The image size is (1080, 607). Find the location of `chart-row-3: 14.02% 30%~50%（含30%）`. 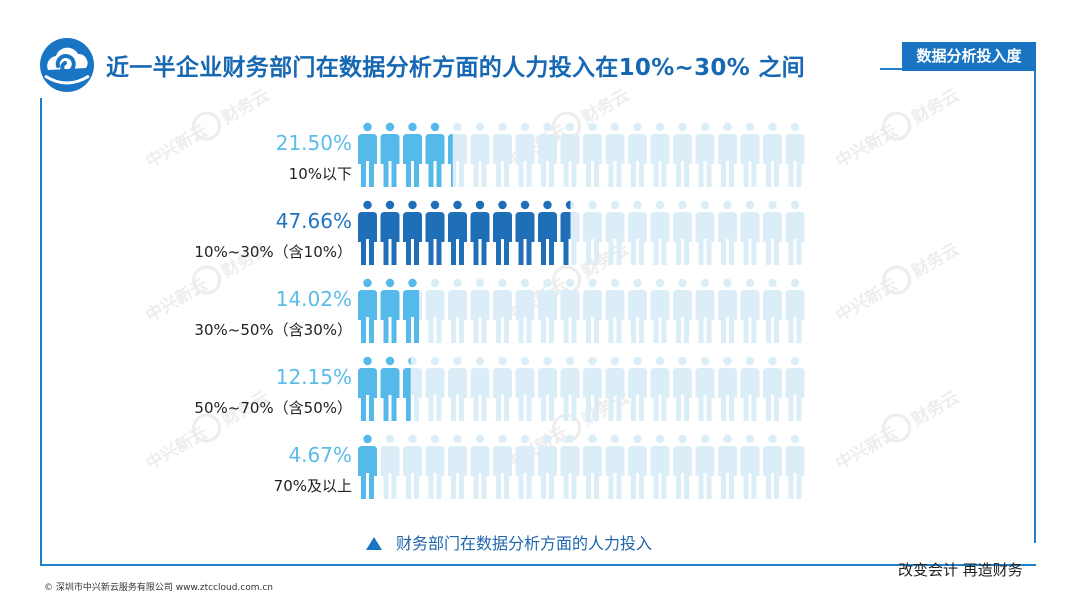

chart-row-3: 14.02% 30%~50%（含30%） is located at coordinates (499, 310).